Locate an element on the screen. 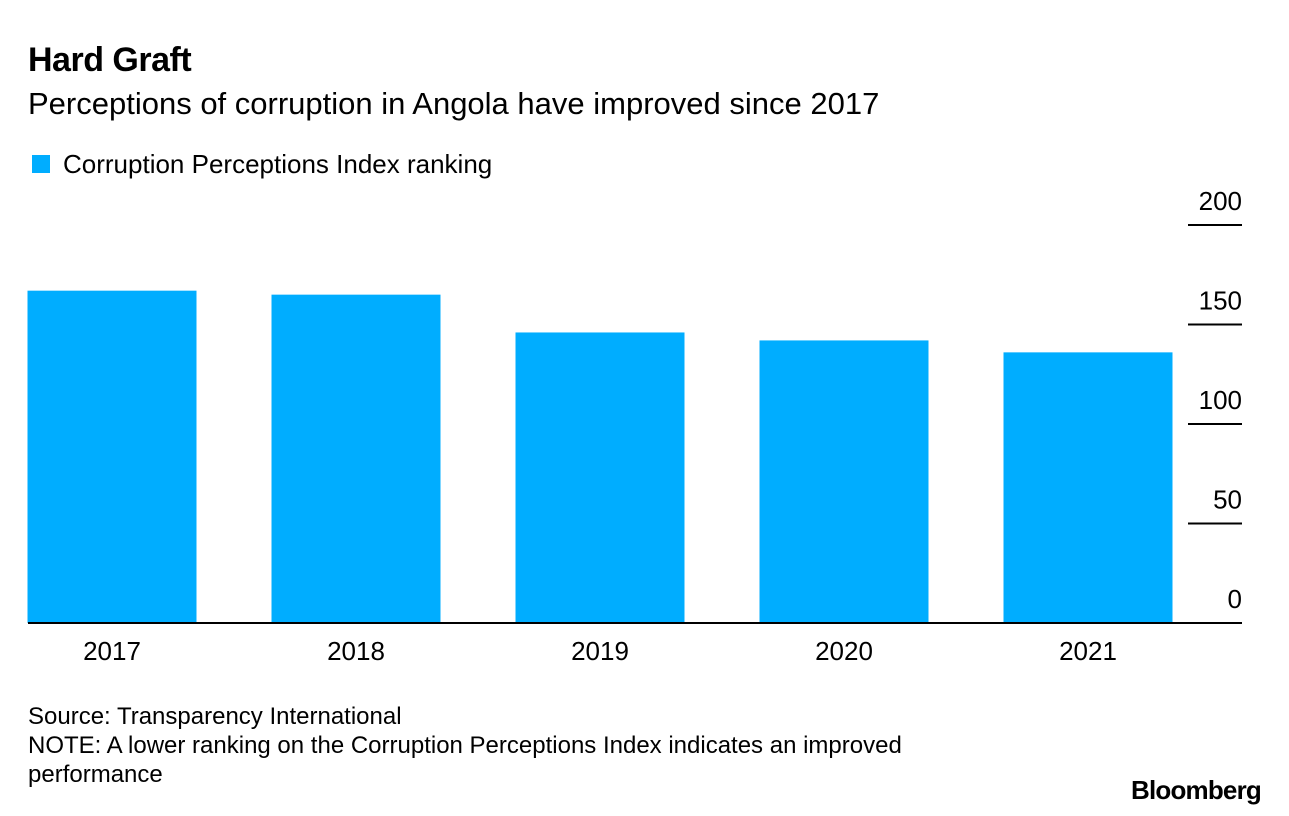 The width and height of the screenshot is (1289, 816). x-axis: 2017 2018 2019 2020 2021 is located at coordinates (600, 651).